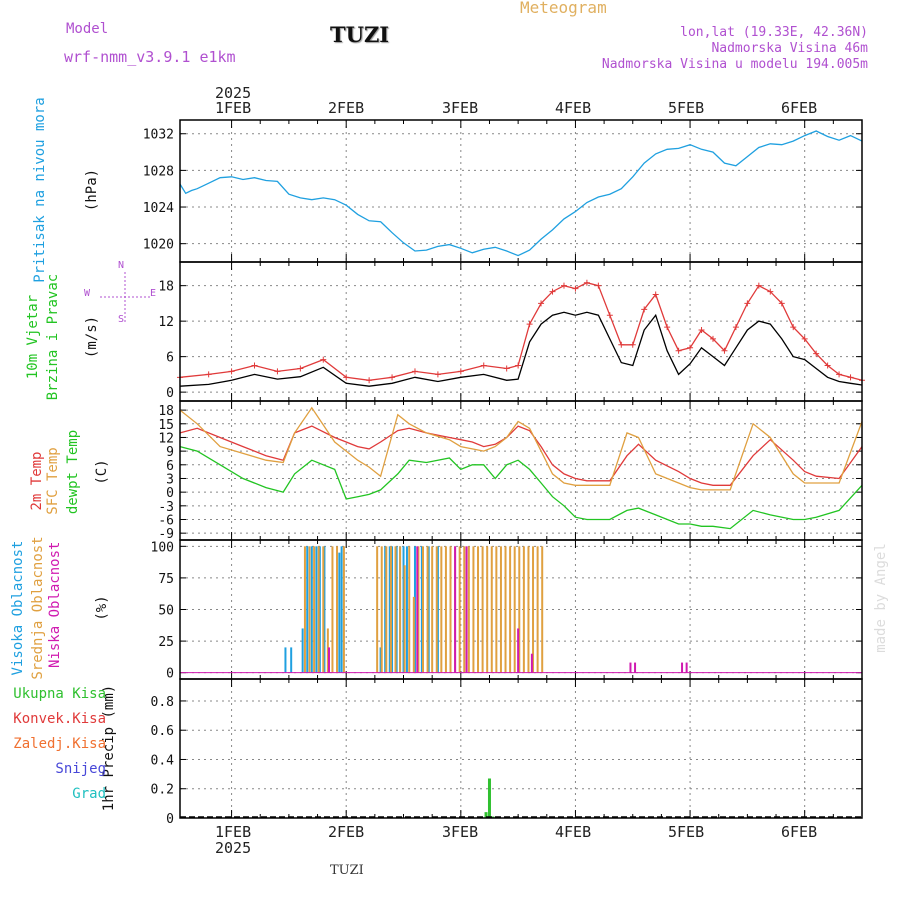 The width and height of the screenshot is (900, 900). I want to click on y-tick-label: -9, so click(166, 534).